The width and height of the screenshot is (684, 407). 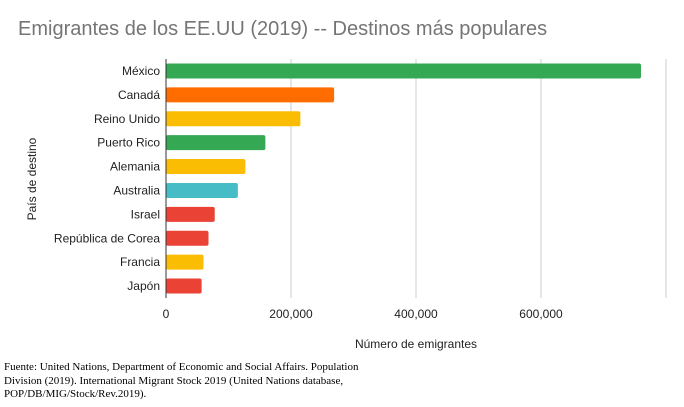 What do you see at coordinates (141, 71) in the screenshot?
I see `y-tick-label: México` at bounding box center [141, 71].